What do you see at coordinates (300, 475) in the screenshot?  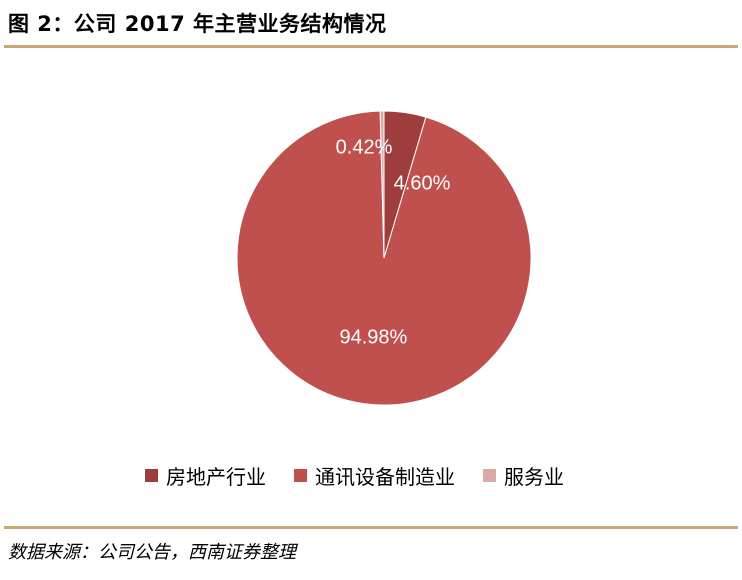 I see `legend-swatch-telecom-equipment` at bounding box center [300, 475].